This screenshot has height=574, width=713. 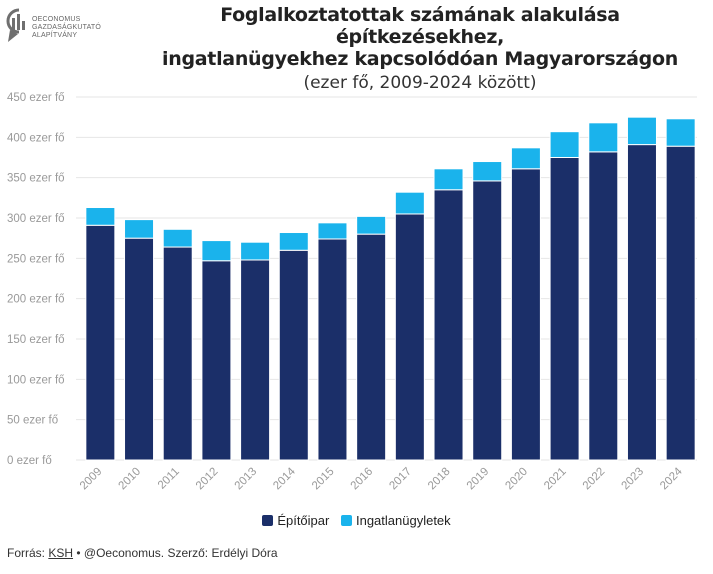 I want to click on y-tick-label: 450 ezer fő, so click(x=36, y=98).